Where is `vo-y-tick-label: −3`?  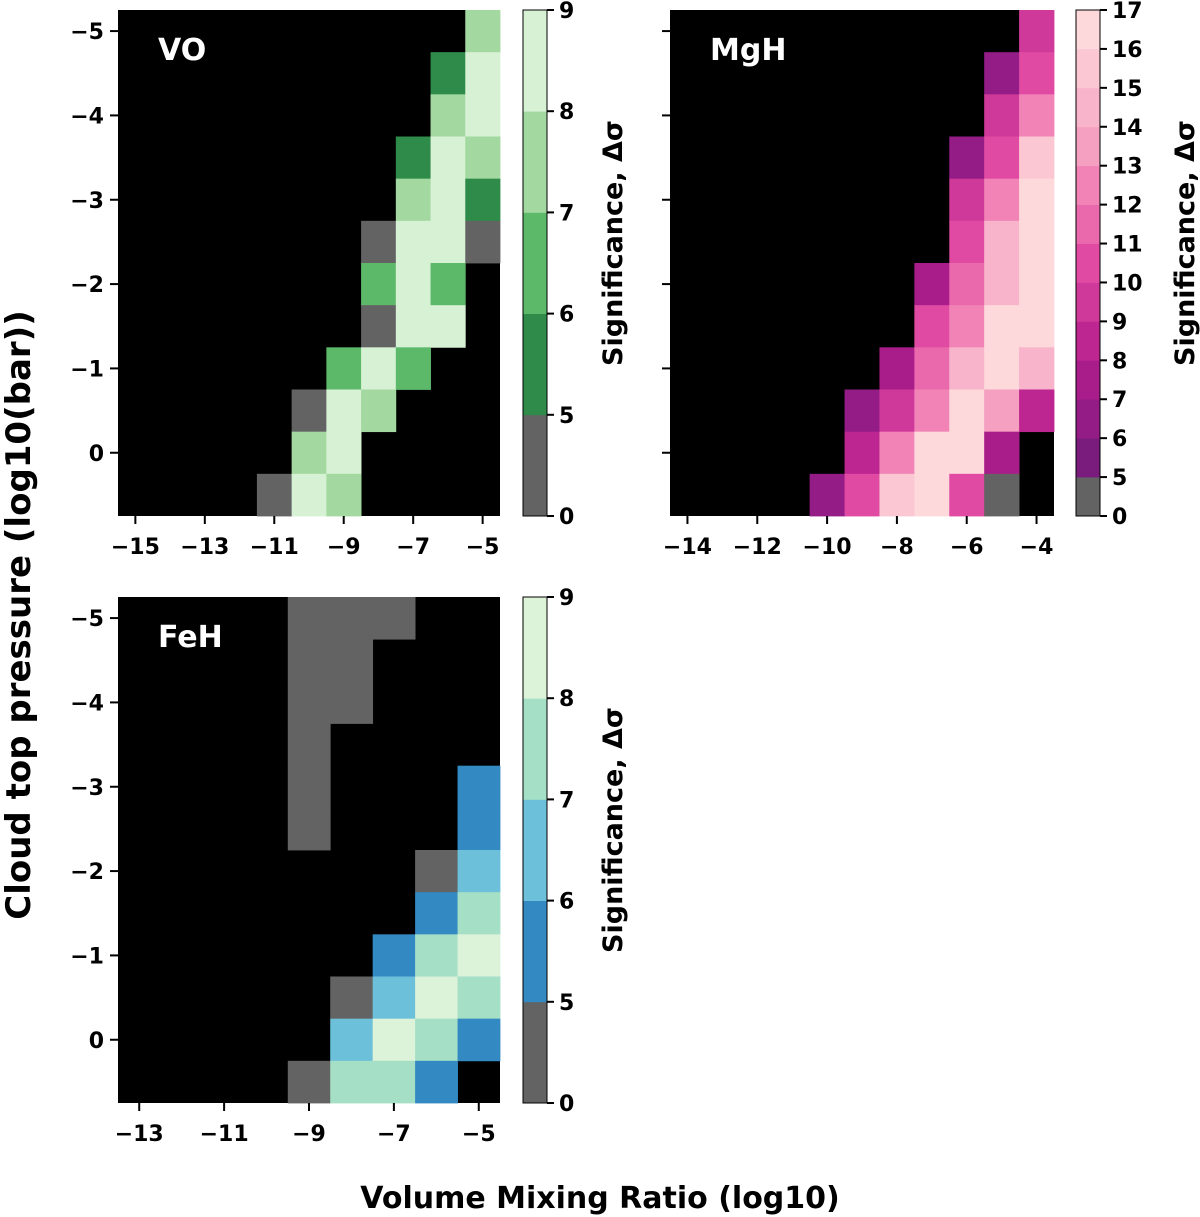 vo-y-tick-label: −3 is located at coordinates (87, 201).